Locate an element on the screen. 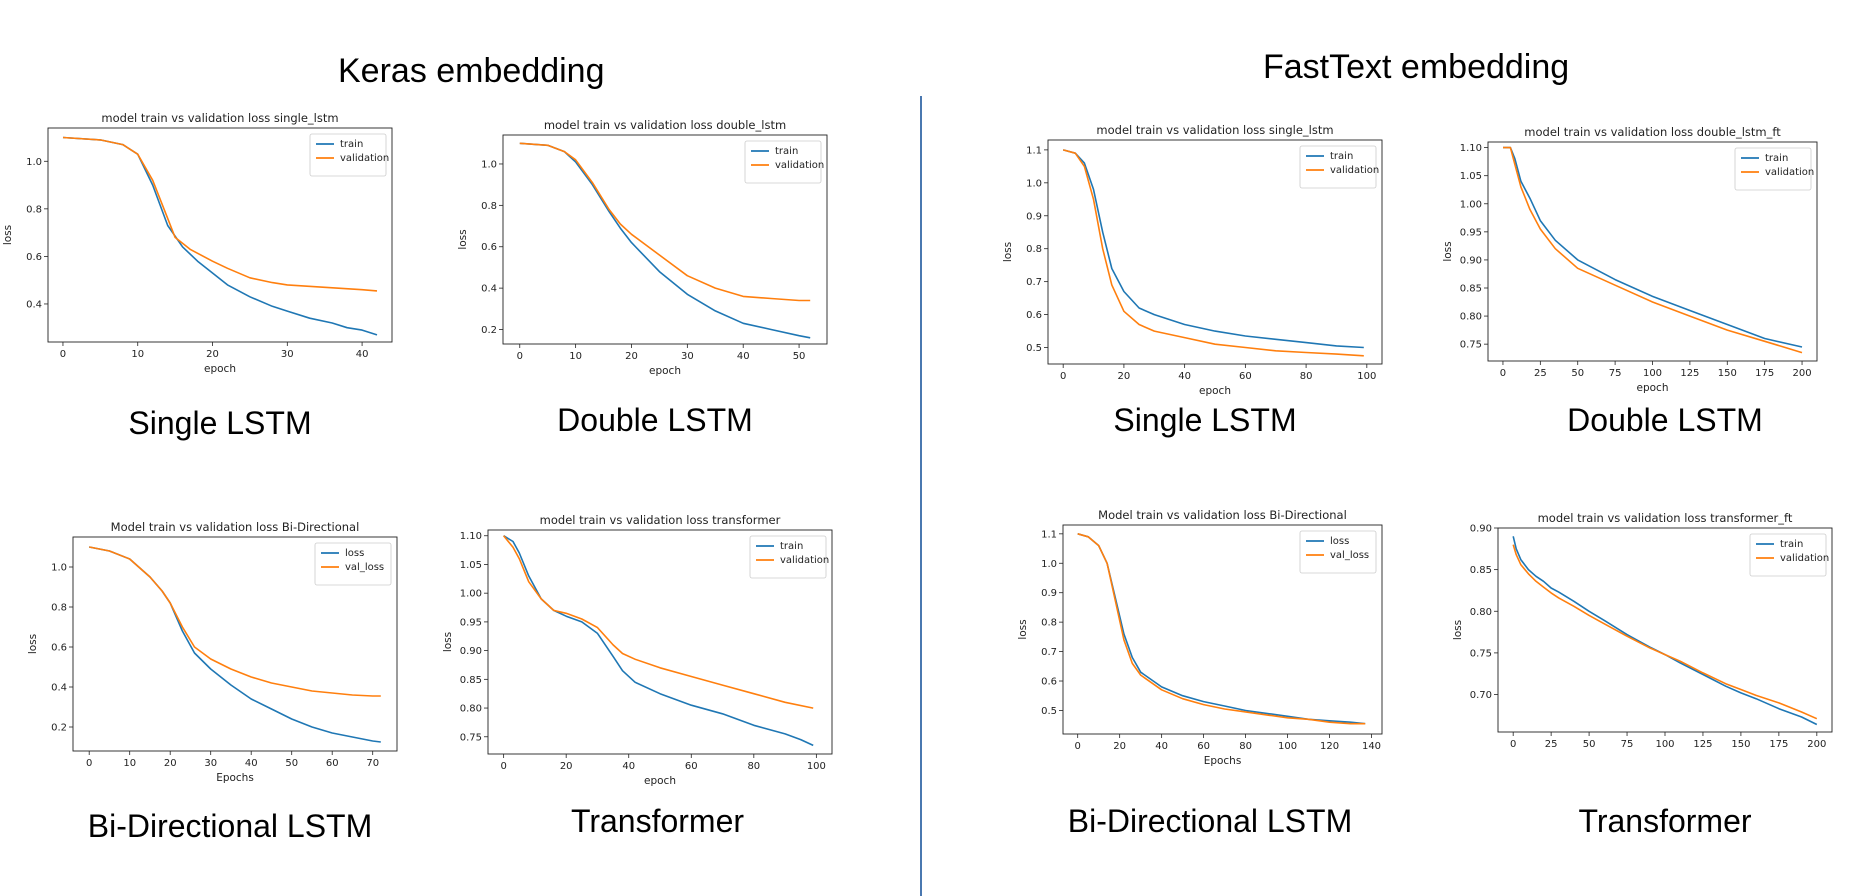 Image resolution: width=1876 pixels, height=896 pixels. panel-label-fasttext-double-lstm: Double LSTM is located at coordinates (1665, 420).